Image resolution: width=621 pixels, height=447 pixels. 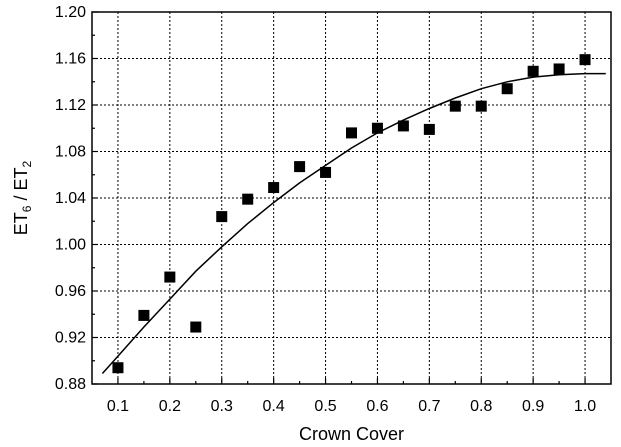 What do you see at coordinates (325, 406) in the screenshot?
I see `x-tick-label: 0.5` at bounding box center [325, 406].